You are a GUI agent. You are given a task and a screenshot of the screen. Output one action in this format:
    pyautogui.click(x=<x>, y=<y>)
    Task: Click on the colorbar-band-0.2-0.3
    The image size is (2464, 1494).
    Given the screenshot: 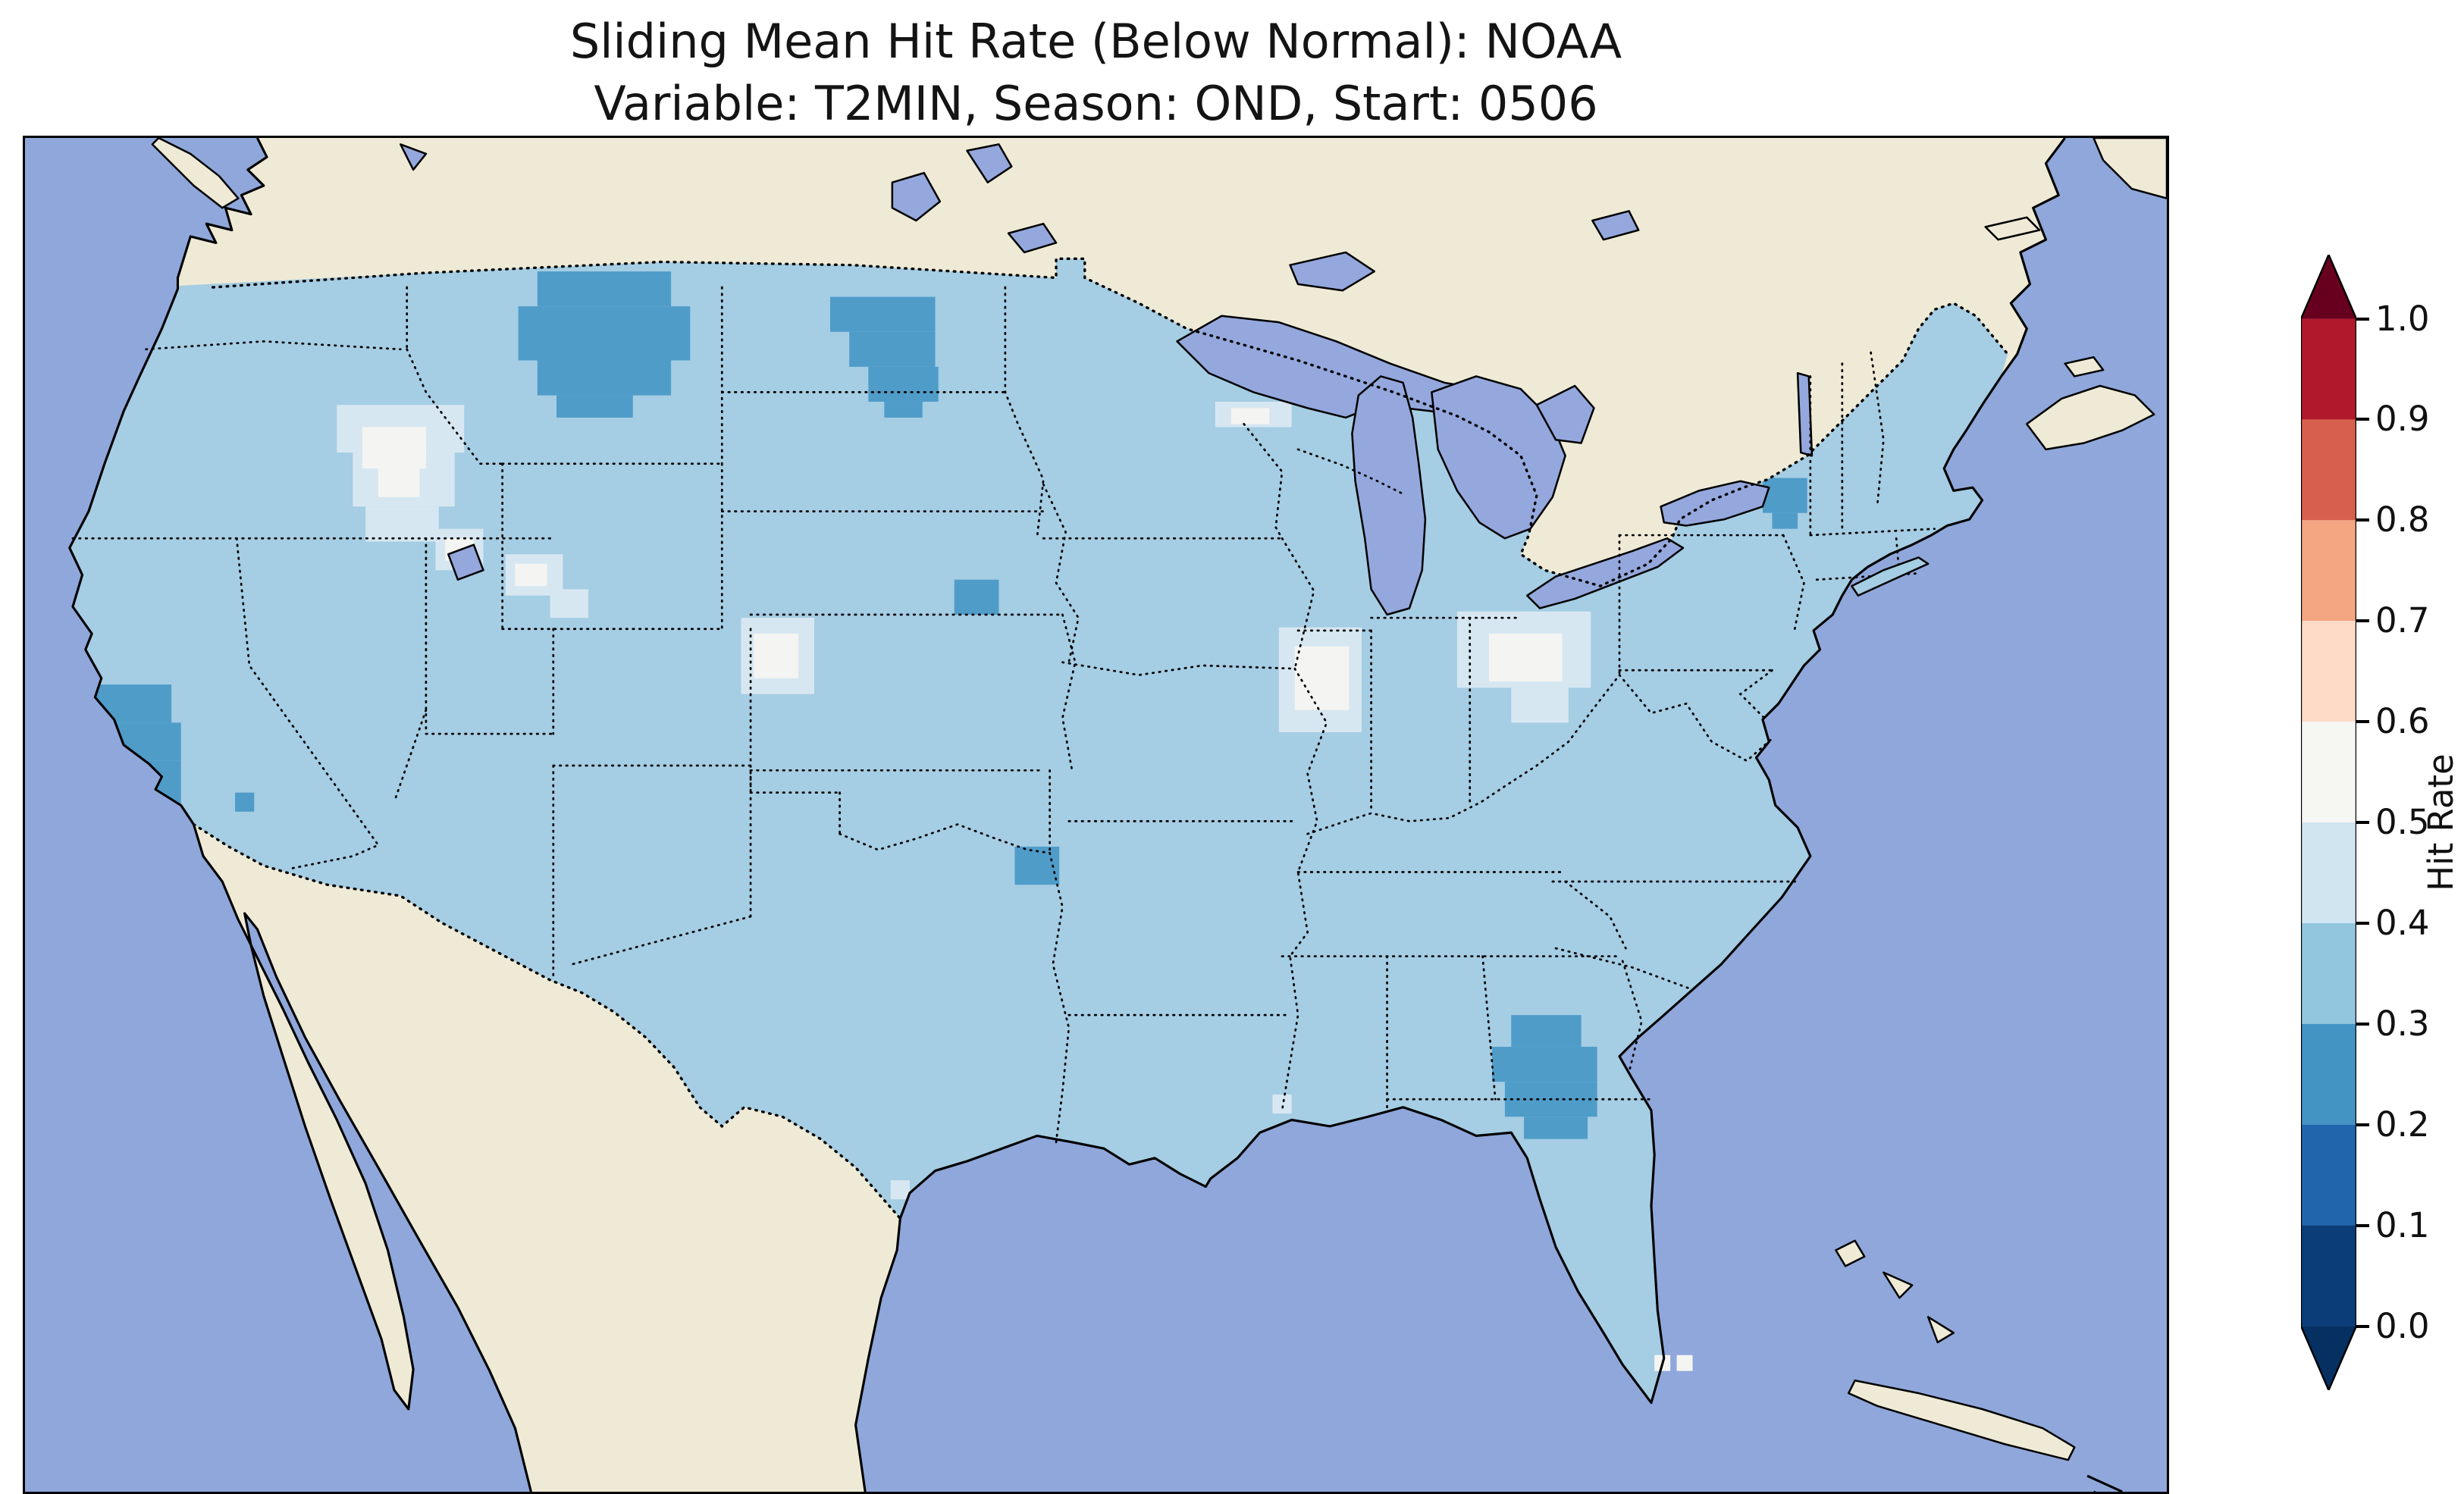 What is the action you would take?
    pyautogui.click(x=2328, y=1074)
    